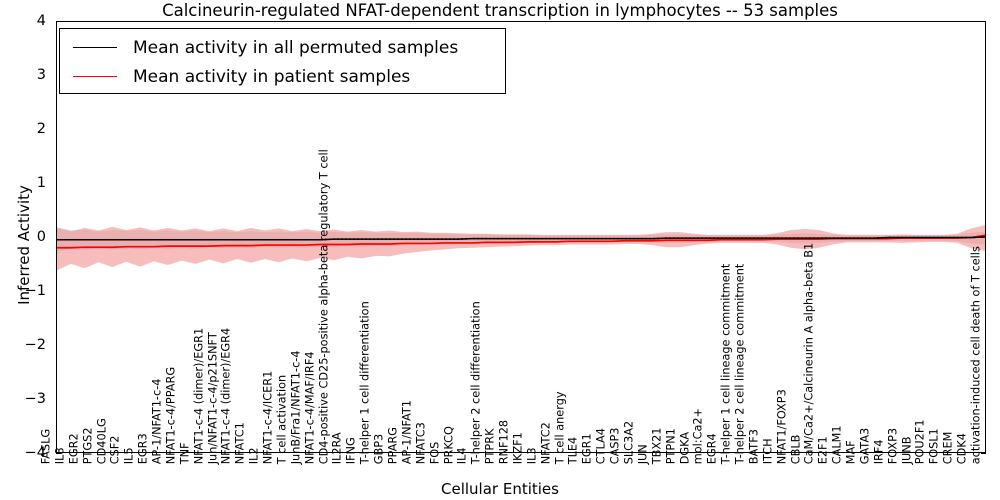 The height and width of the screenshot is (500, 1000). I want to click on x-tick-label: T-helper 1 cell lineage commitment, so click(726, 364).